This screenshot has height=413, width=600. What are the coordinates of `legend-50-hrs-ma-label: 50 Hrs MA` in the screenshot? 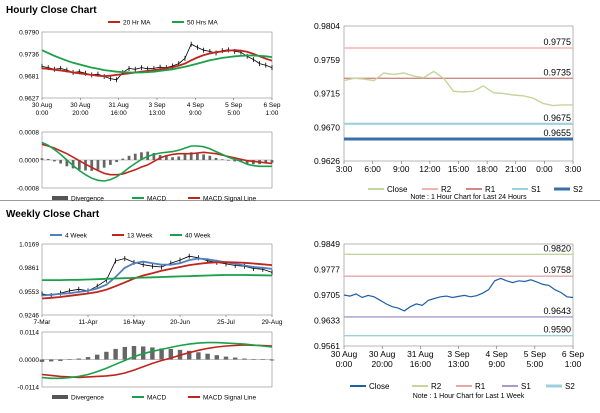 It's located at (202, 23).